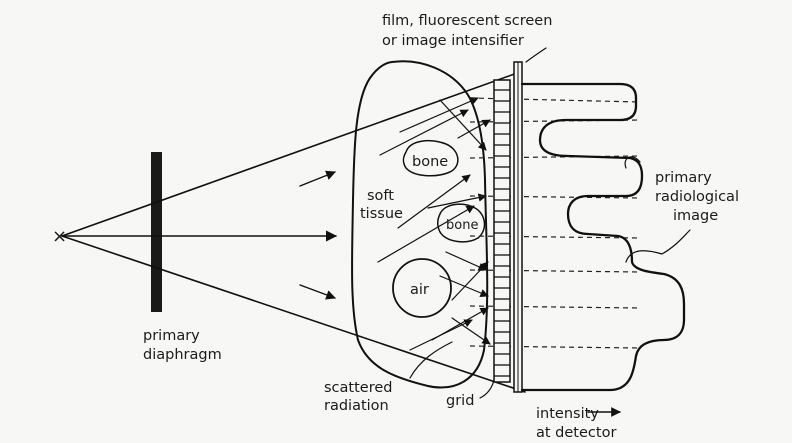  I want to click on intensity-profile, so click(603, 237).